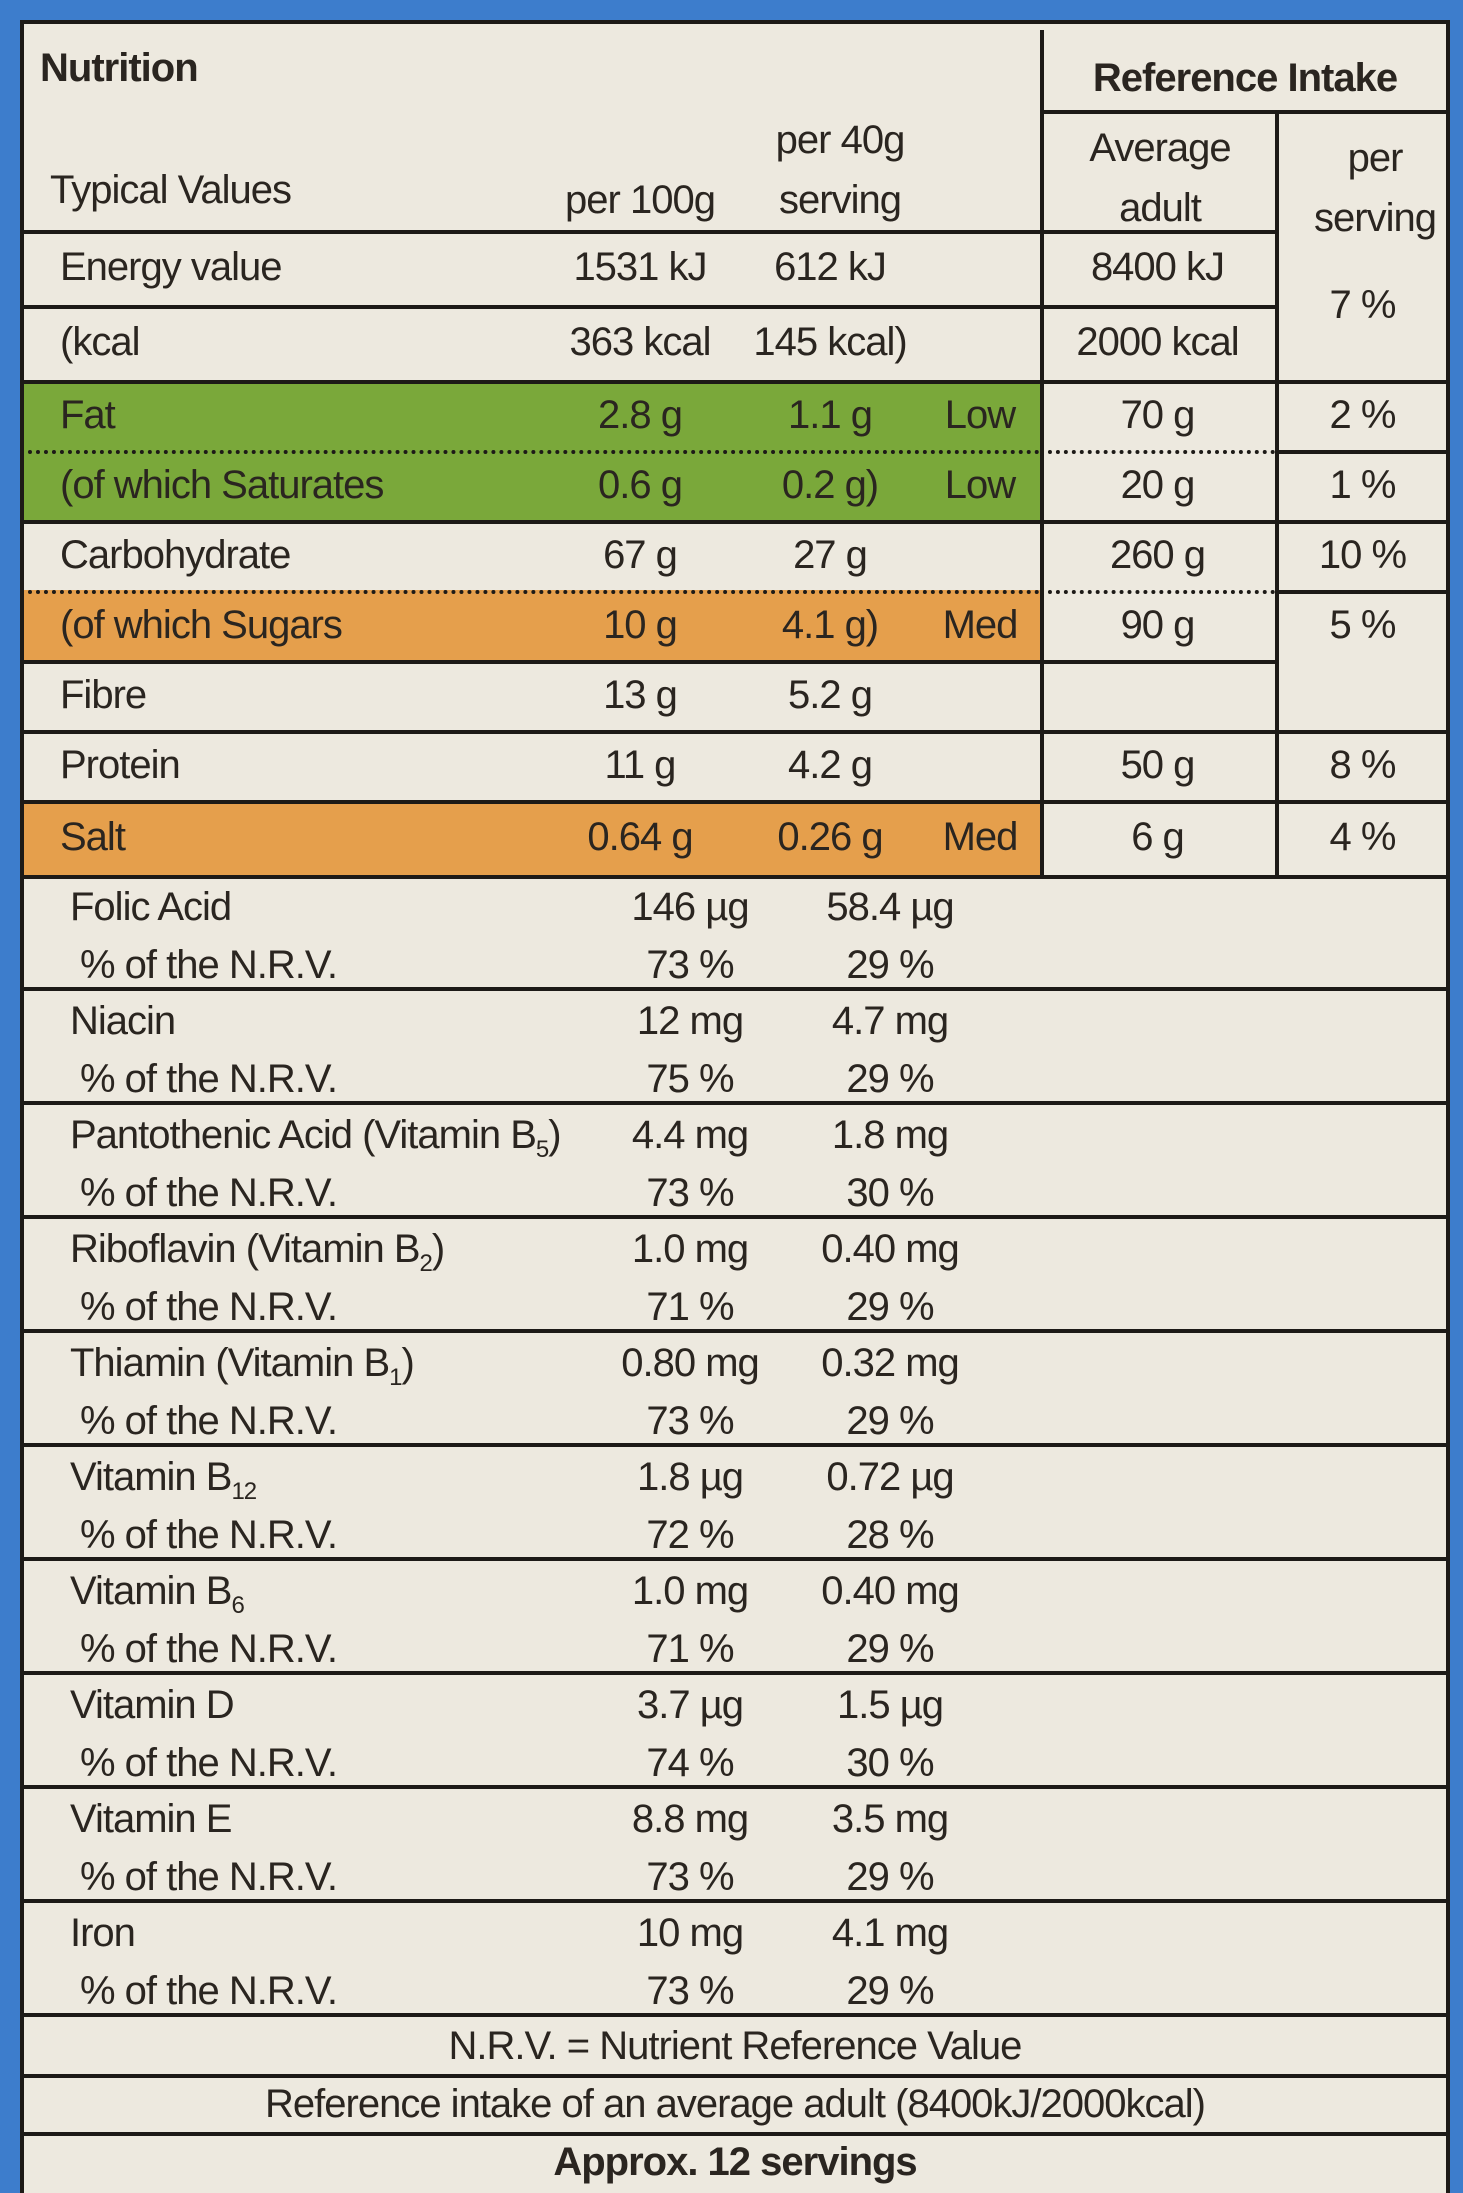 The height and width of the screenshot is (2193, 1463). Describe the element at coordinates (890, 1021) in the screenshot. I see `per-serving: 4.7 mg` at that location.